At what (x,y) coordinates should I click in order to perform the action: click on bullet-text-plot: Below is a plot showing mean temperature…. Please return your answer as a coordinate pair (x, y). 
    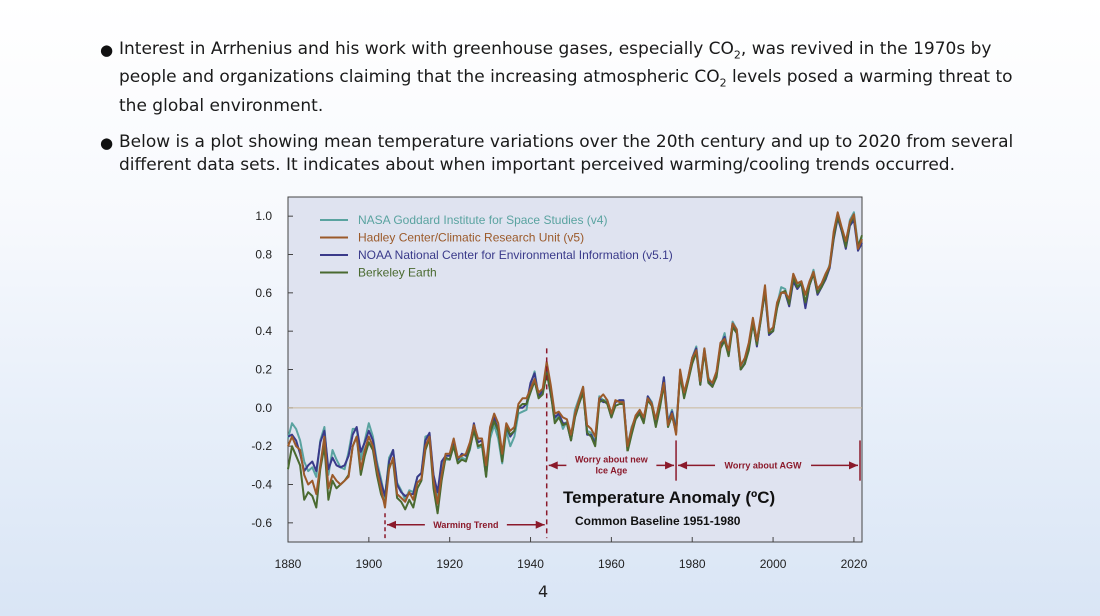
    Looking at the image, I should click on (566, 153).